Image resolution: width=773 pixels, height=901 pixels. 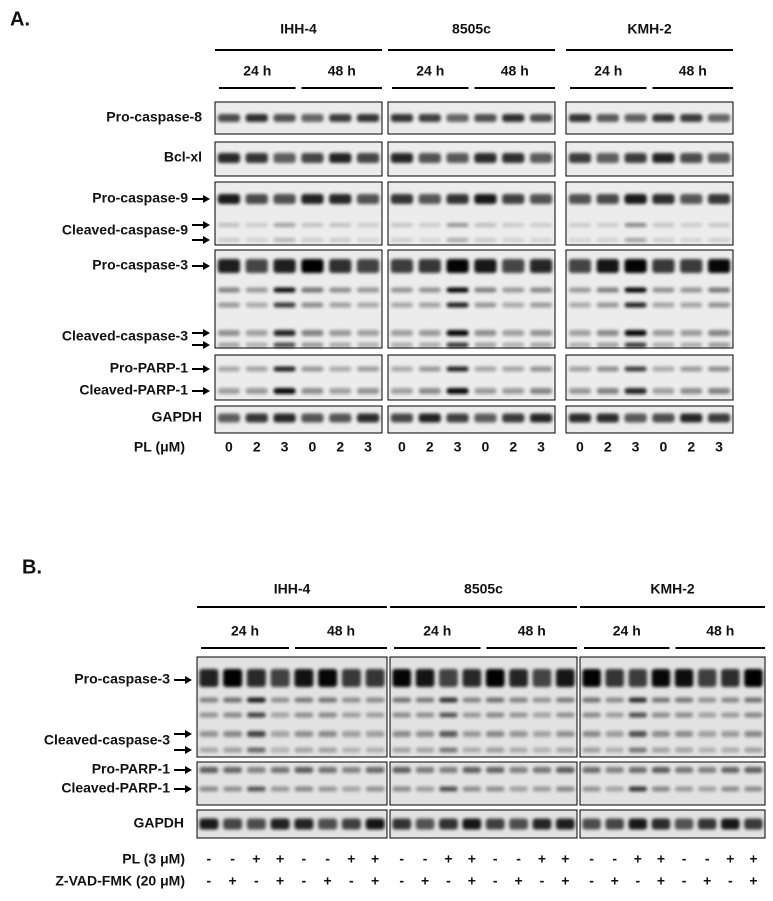 I want to click on protein-label: Pro-caspase-3, so click(x=122, y=679).